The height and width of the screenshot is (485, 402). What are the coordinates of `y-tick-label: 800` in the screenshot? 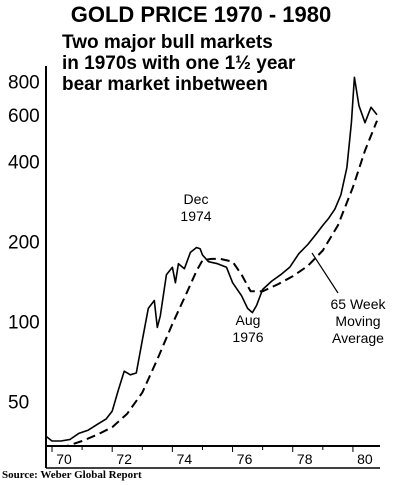 It's located at (24, 83).